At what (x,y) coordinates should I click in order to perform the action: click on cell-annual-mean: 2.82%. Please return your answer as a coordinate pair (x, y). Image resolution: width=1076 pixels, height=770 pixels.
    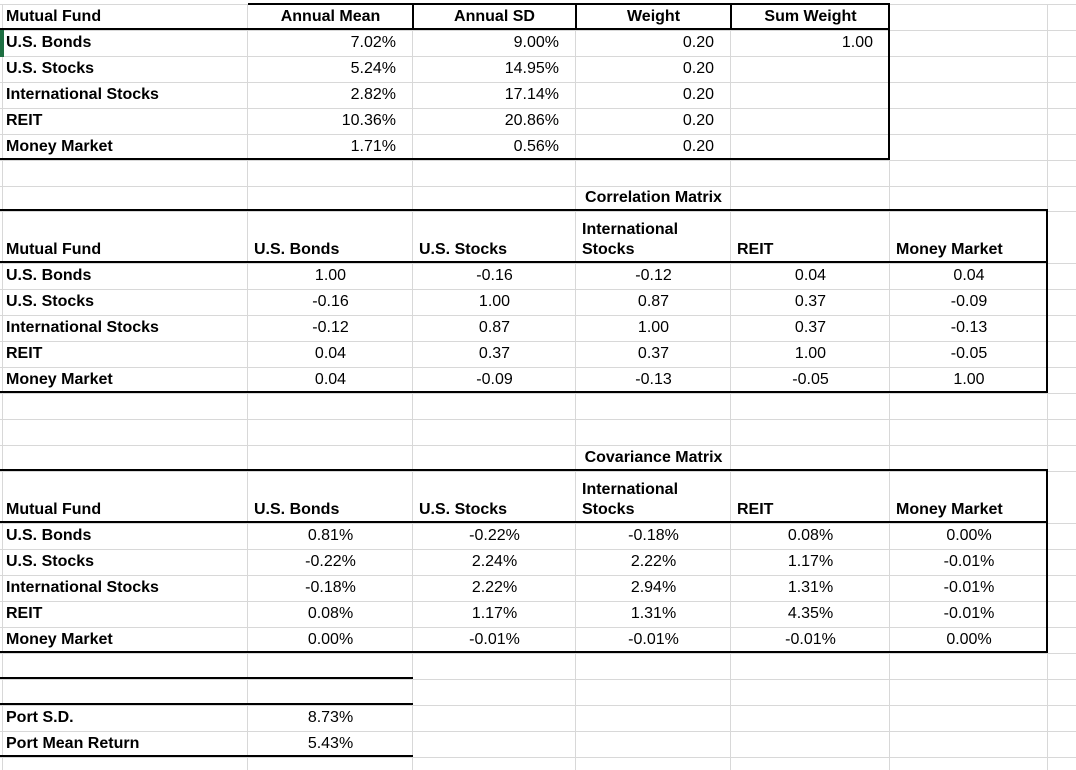
    Looking at the image, I should click on (373, 94).